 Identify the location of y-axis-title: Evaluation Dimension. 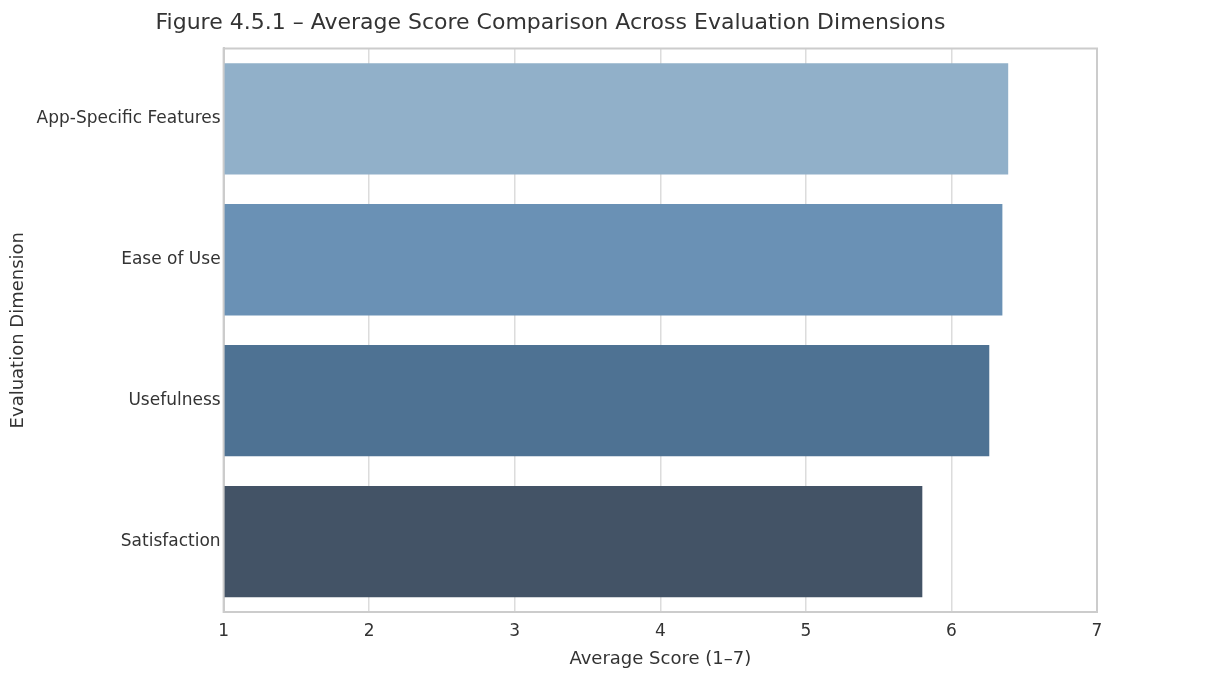
(17, 330).